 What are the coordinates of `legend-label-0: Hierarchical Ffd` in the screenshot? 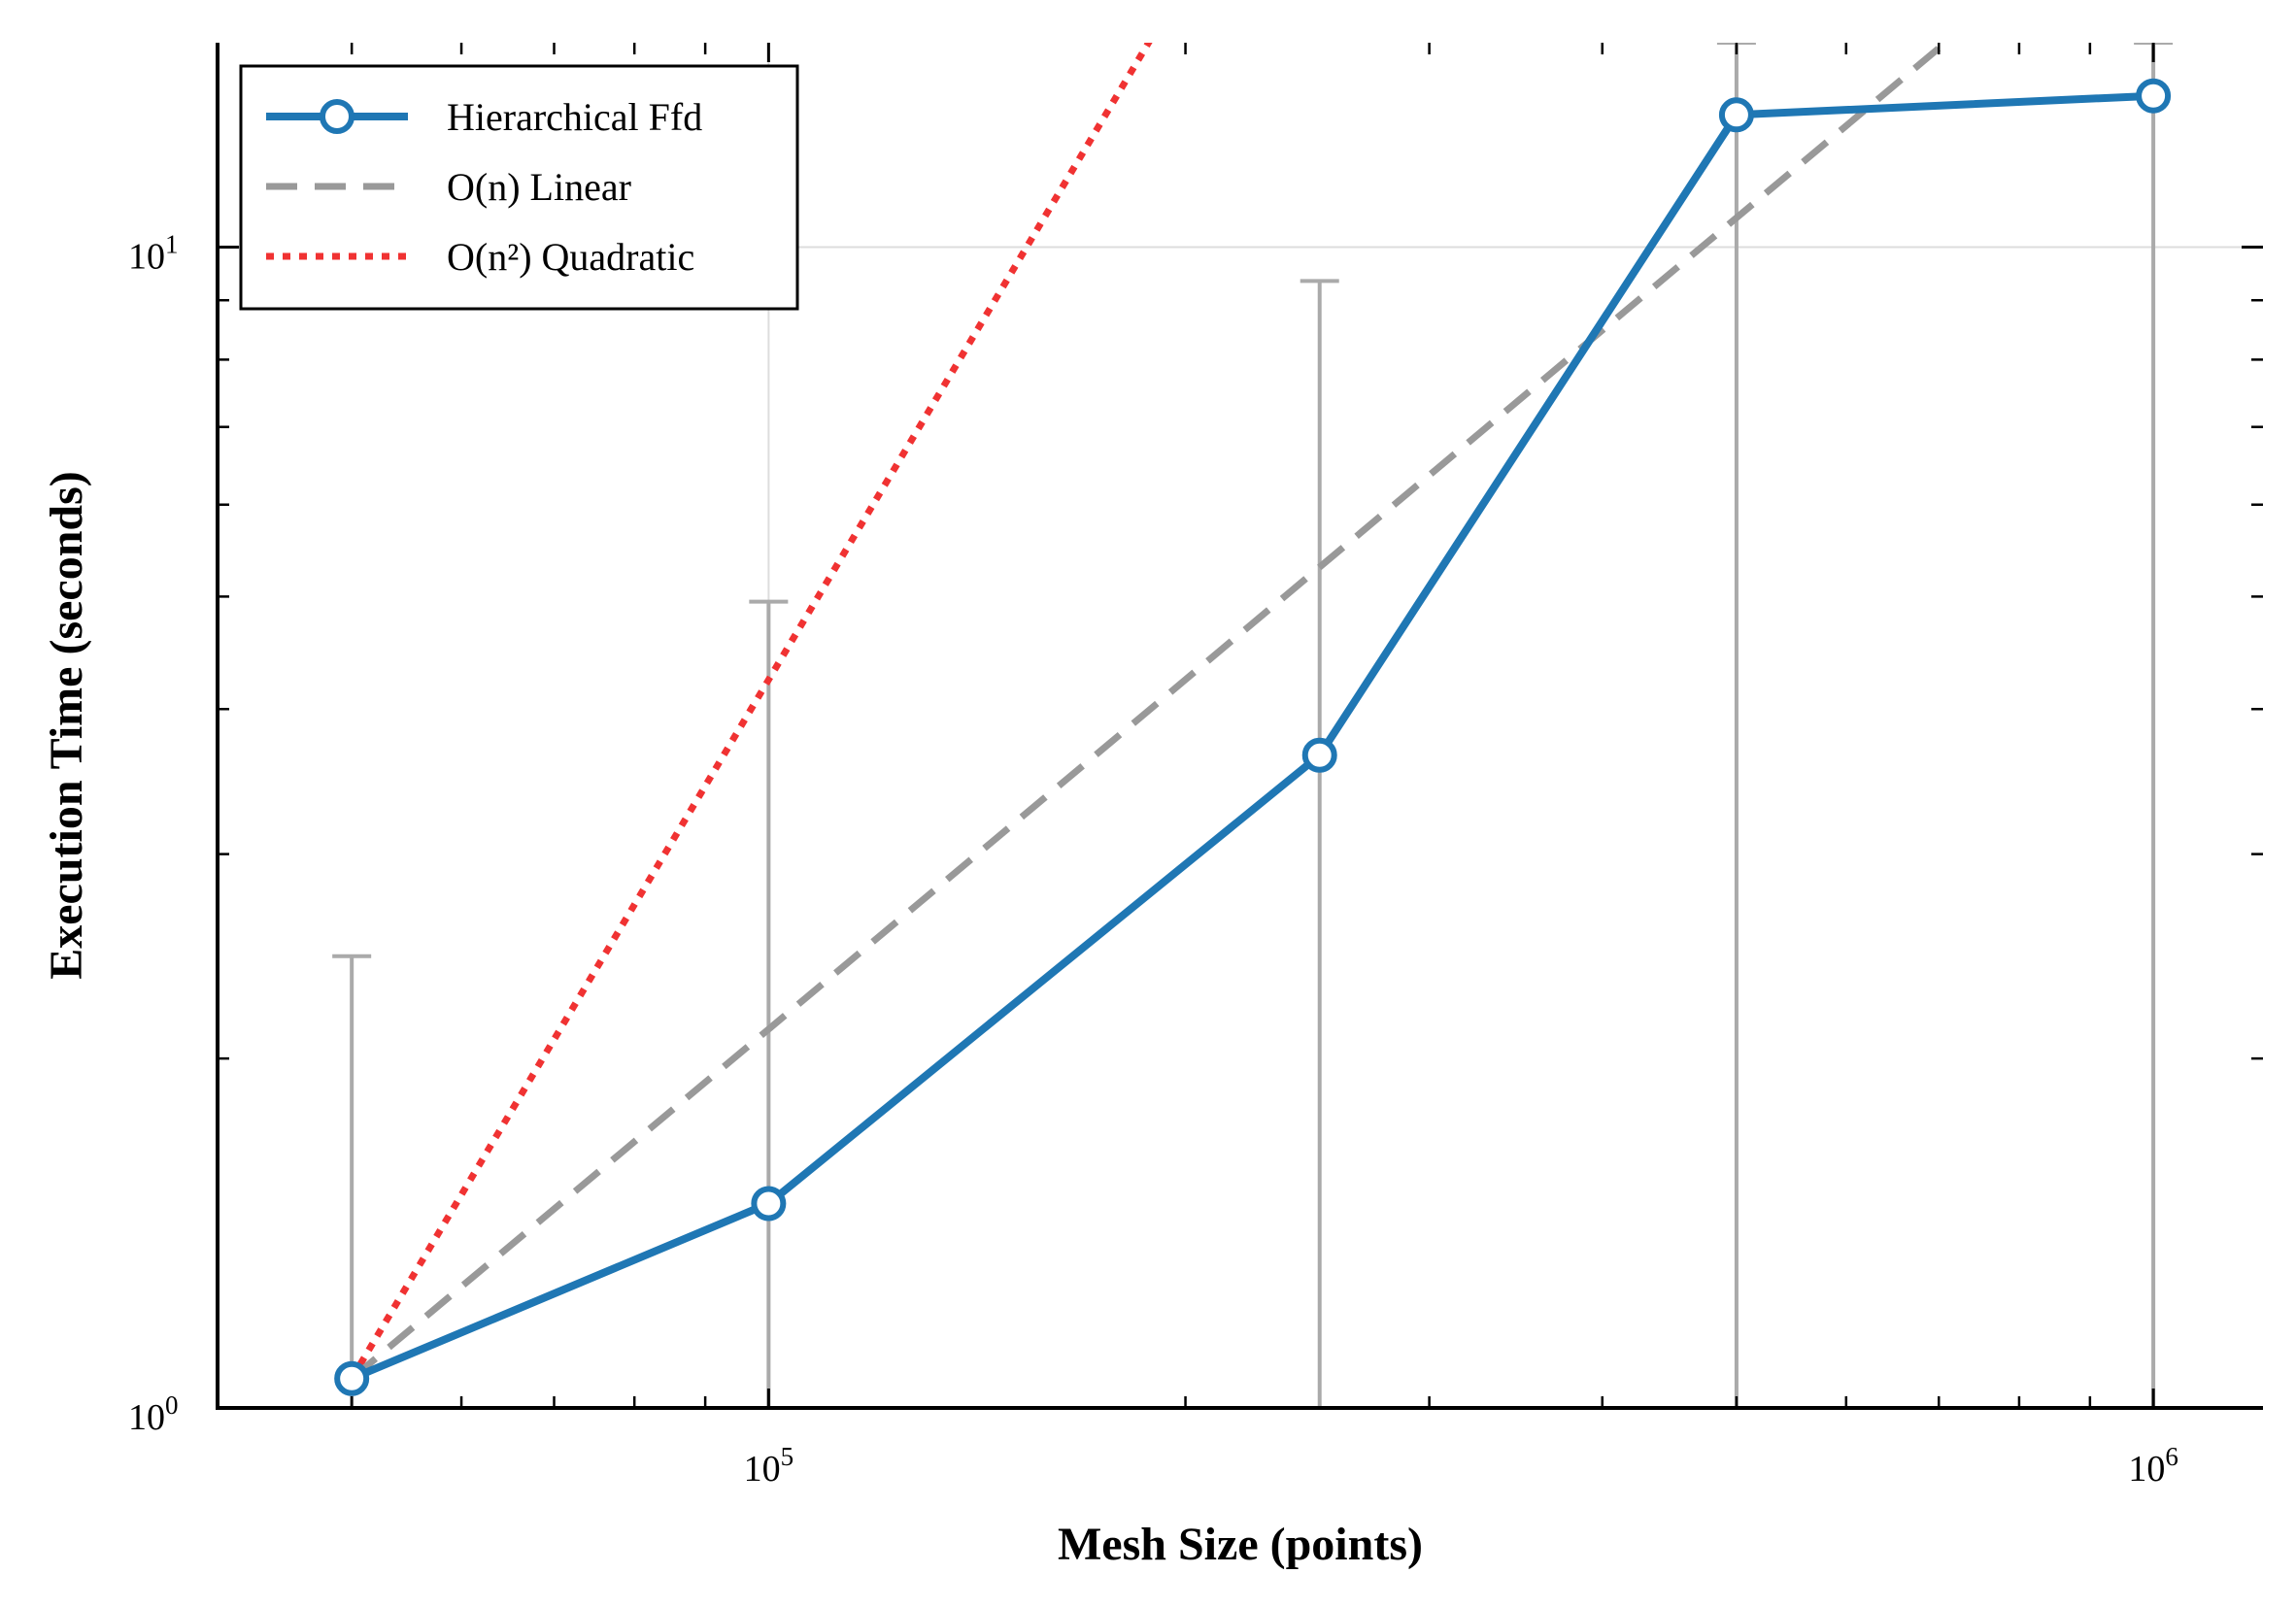 It's located at (575, 117).